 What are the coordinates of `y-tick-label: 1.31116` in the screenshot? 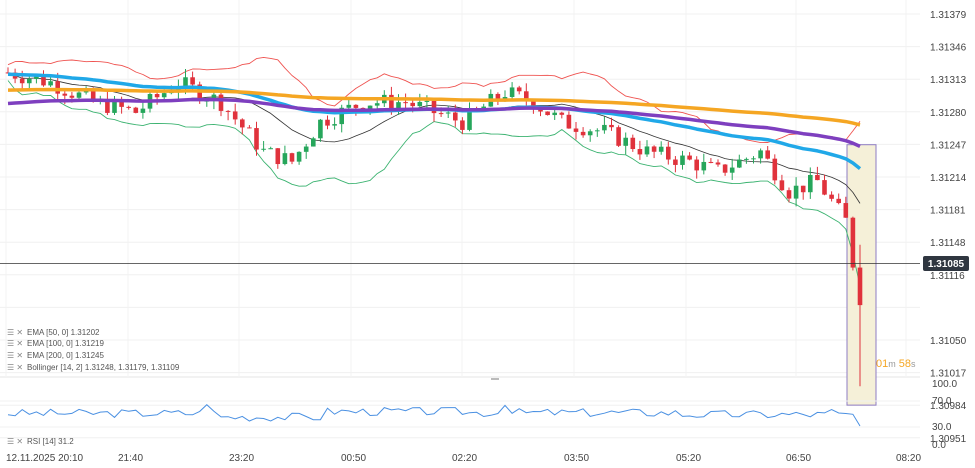 It's located at (947, 276).